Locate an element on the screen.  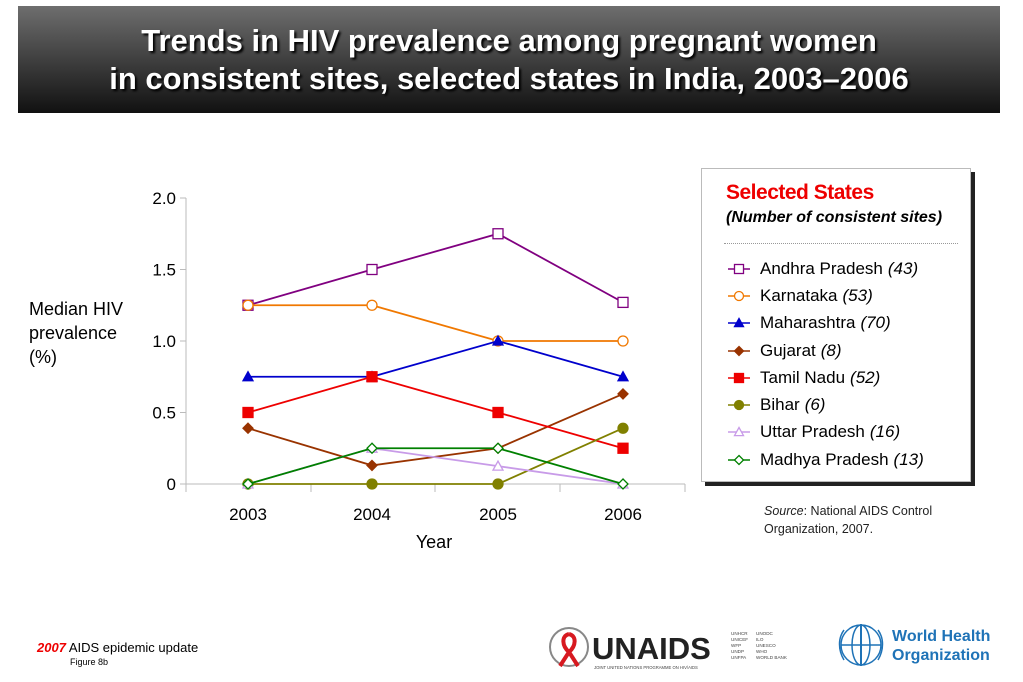
legend-item: Madhya Pradesh (13) is located at coordinates (825, 459).